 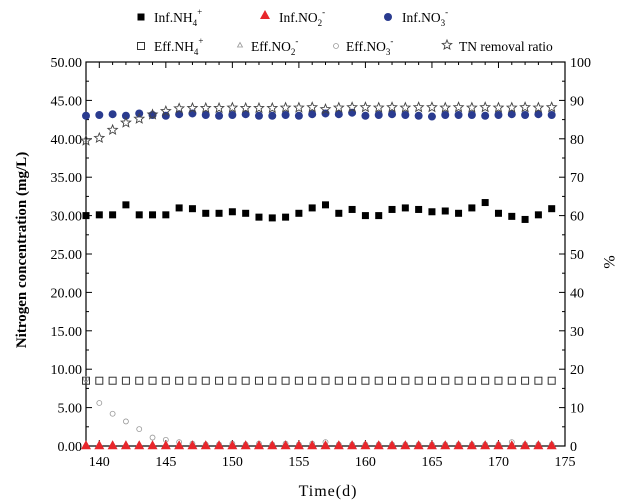 What do you see at coordinates (99, 462) in the screenshot?
I see `x-tick-label: 140` at bounding box center [99, 462].